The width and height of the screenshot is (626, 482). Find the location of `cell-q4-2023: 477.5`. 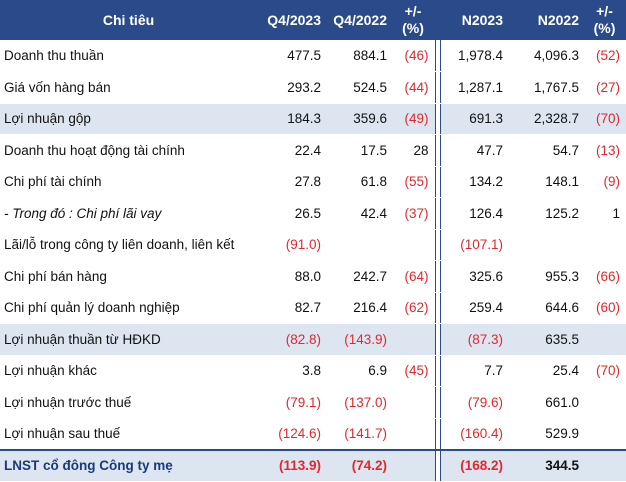

cell-q4-2023: 477.5 is located at coordinates (291, 56).